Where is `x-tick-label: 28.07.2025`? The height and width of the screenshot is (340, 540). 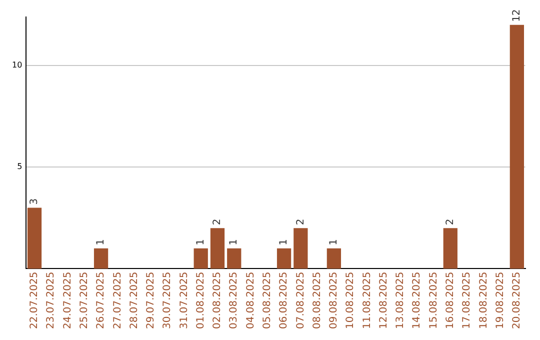
x-tick-label: 28.07.2025 is located at coordinates (134, 301).